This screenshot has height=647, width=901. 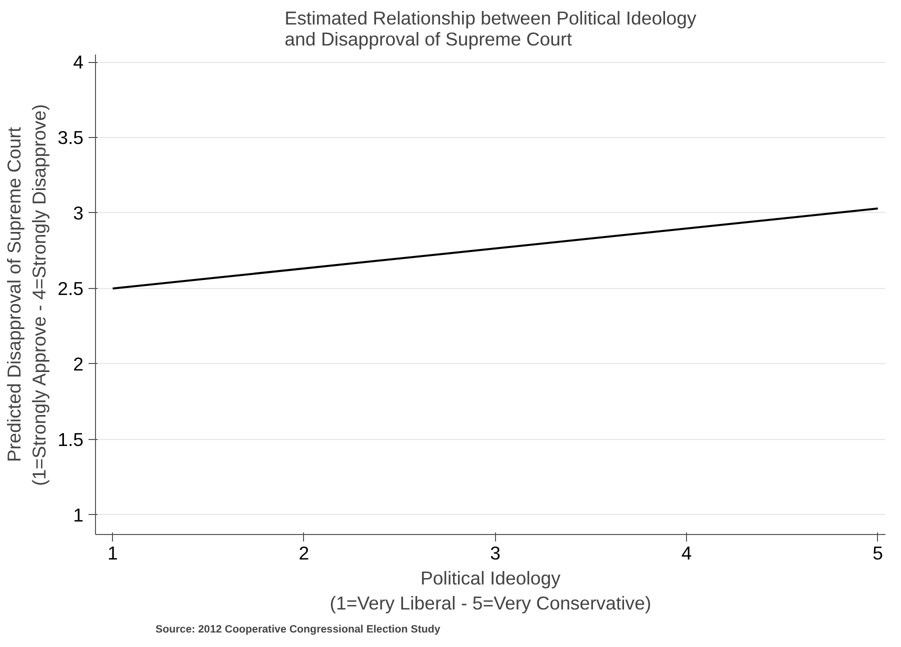 What do you see at coordinates (878, 553) in the screenshot?
I see `x-tick-label: 5` at bounding box center [878, 553].